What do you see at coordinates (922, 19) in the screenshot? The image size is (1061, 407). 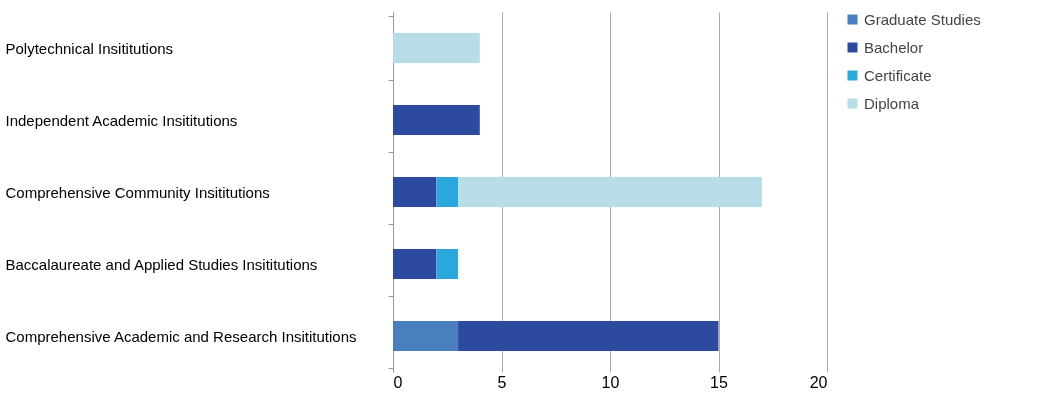 I see `legend-label: Graduate Studies` at bounding box center [922, 19].